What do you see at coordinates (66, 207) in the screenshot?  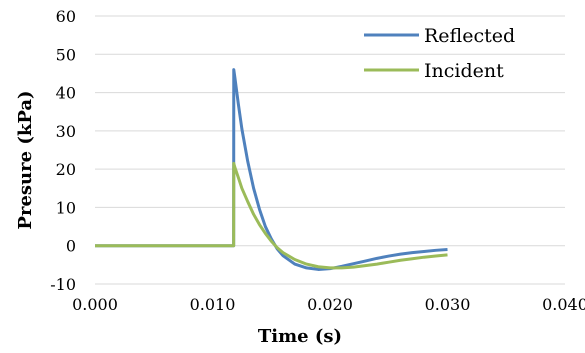 I see `y-tick-label: 10` at bounding box center [66, 207].